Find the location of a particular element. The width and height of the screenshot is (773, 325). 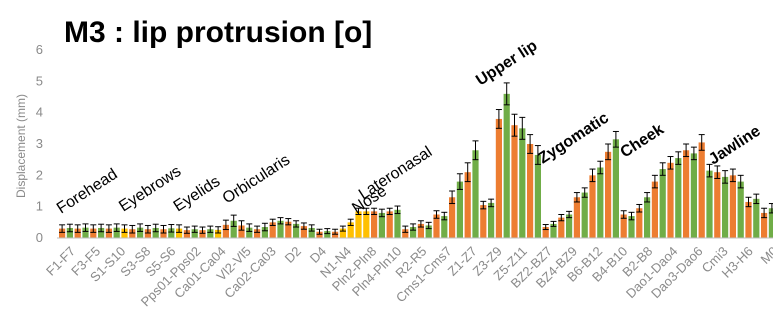

region-label: Cheek is located at coordinates (643, 141).